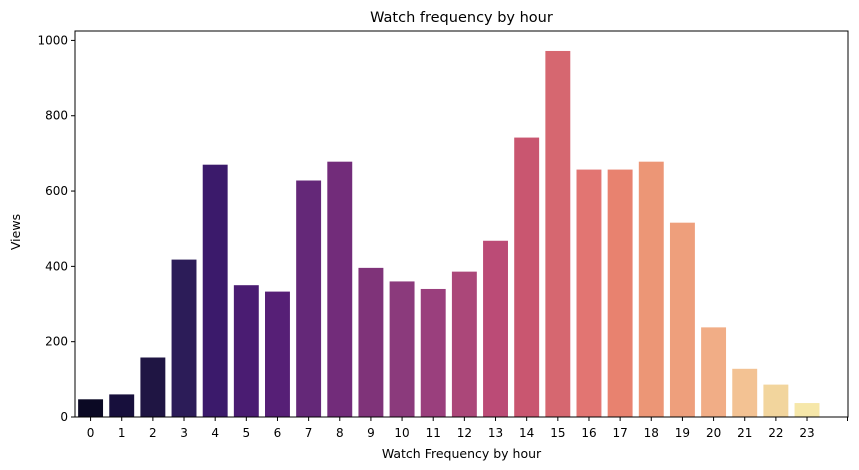  I want to click on y-tick-label: 800, so click(56, 116).